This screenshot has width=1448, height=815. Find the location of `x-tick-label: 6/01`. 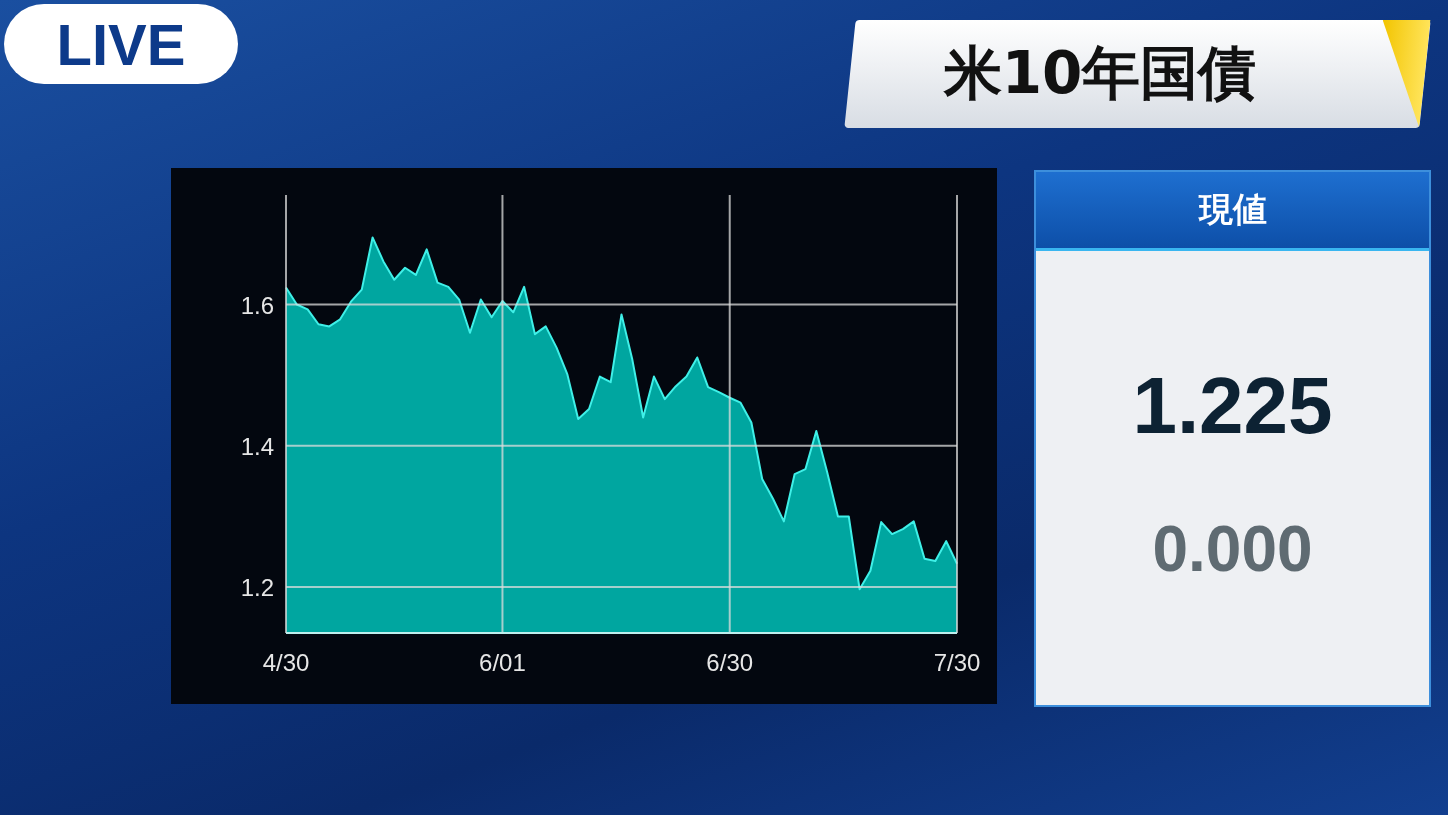

x-tick-label: 6/01 is located at coordinates (502, 662).